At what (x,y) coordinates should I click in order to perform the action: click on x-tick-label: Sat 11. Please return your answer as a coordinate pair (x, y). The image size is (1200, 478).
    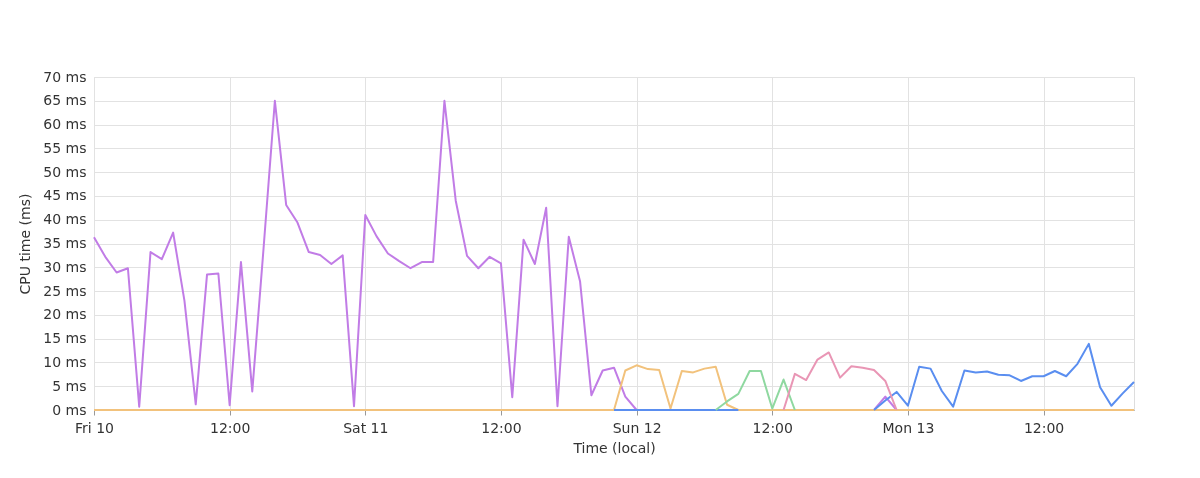
    Looking at the image, I should click on (366, 427).